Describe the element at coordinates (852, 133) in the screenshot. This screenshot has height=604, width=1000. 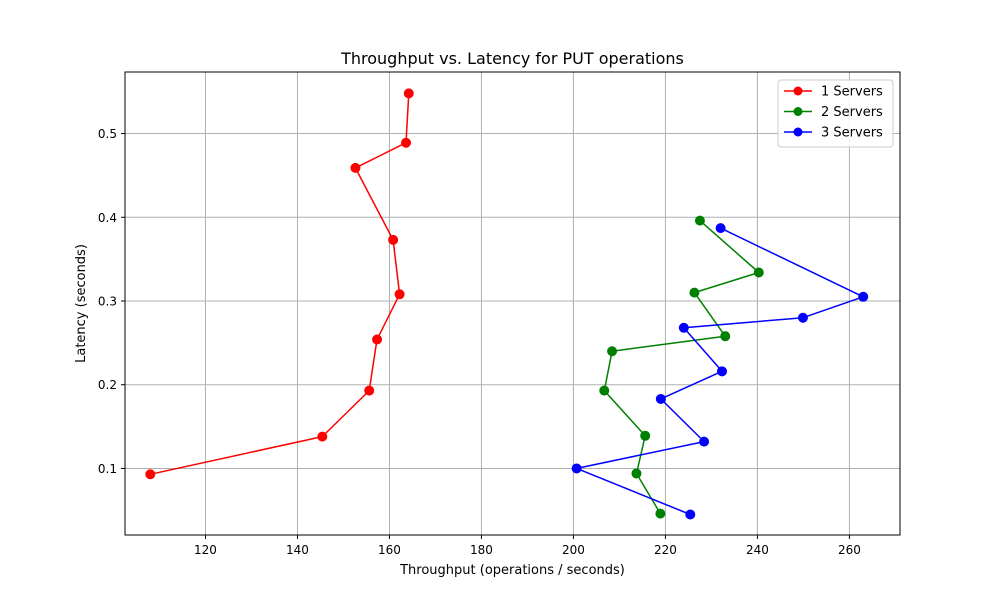
I see `legend-label: 3 Servers` at that location.